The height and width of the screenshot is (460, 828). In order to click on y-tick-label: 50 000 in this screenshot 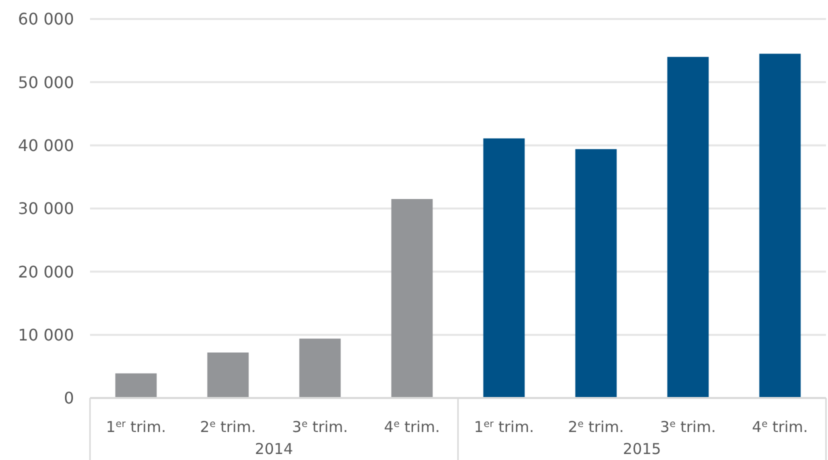, I will do `click(46, 82)`.